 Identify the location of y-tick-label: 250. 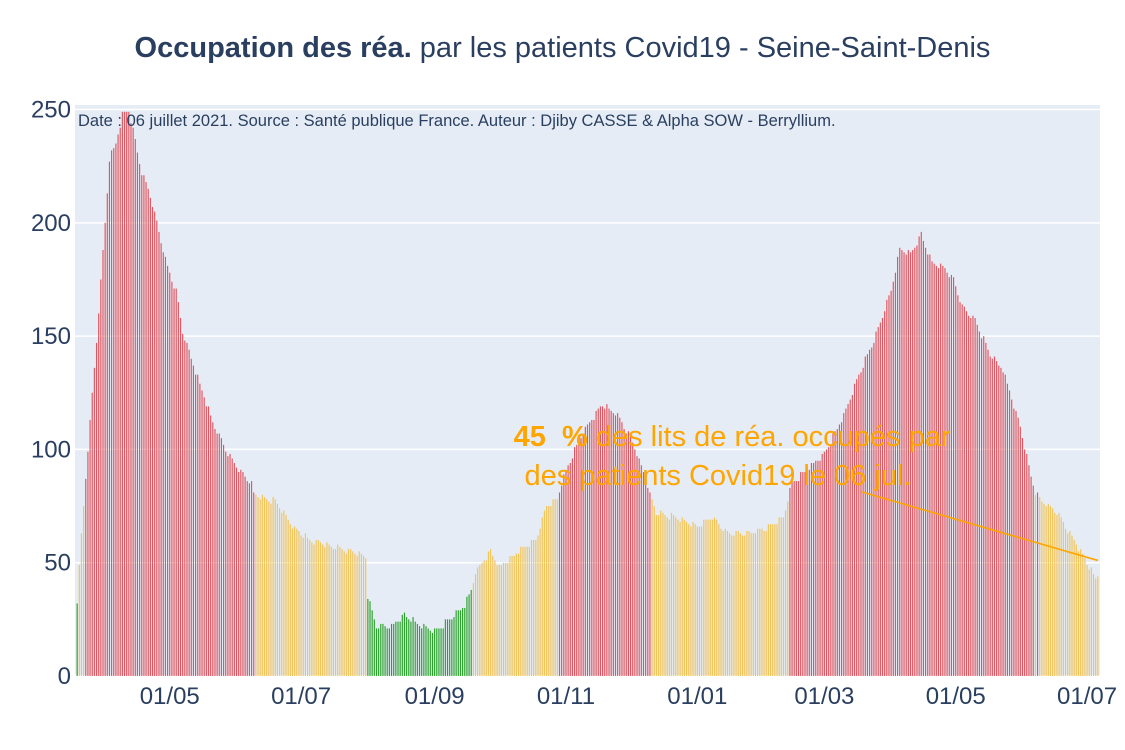
(51, 110).